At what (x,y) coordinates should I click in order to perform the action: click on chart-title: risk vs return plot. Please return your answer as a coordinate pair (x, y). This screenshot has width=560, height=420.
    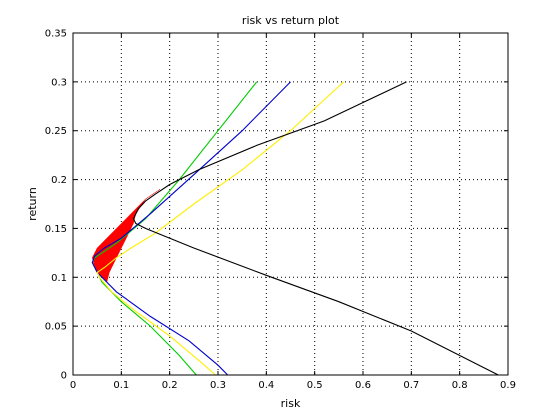
    Looking at the image, I should click on (291, 20).